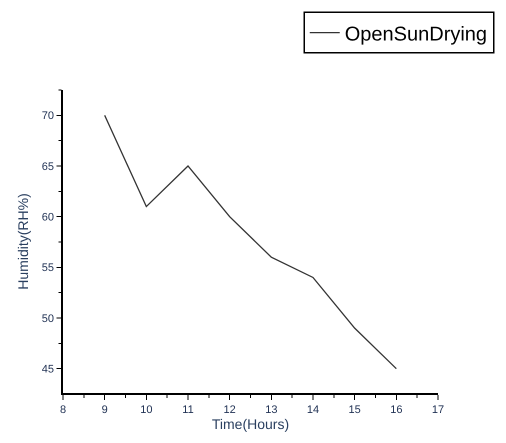  I want to click on x-axis-title: Time(Hours), so click(251, 424).